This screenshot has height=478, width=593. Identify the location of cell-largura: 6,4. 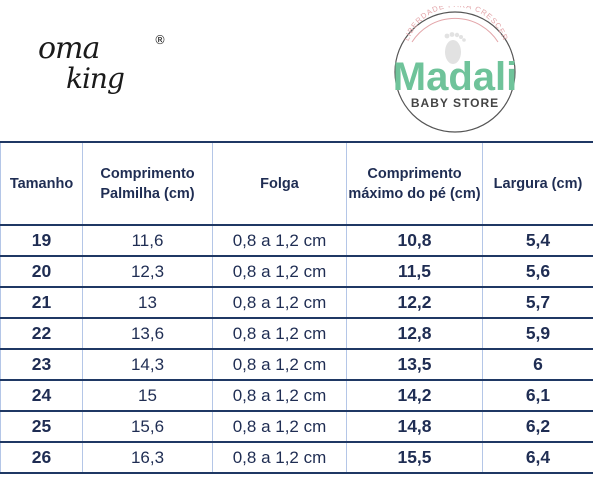
(537, 457).